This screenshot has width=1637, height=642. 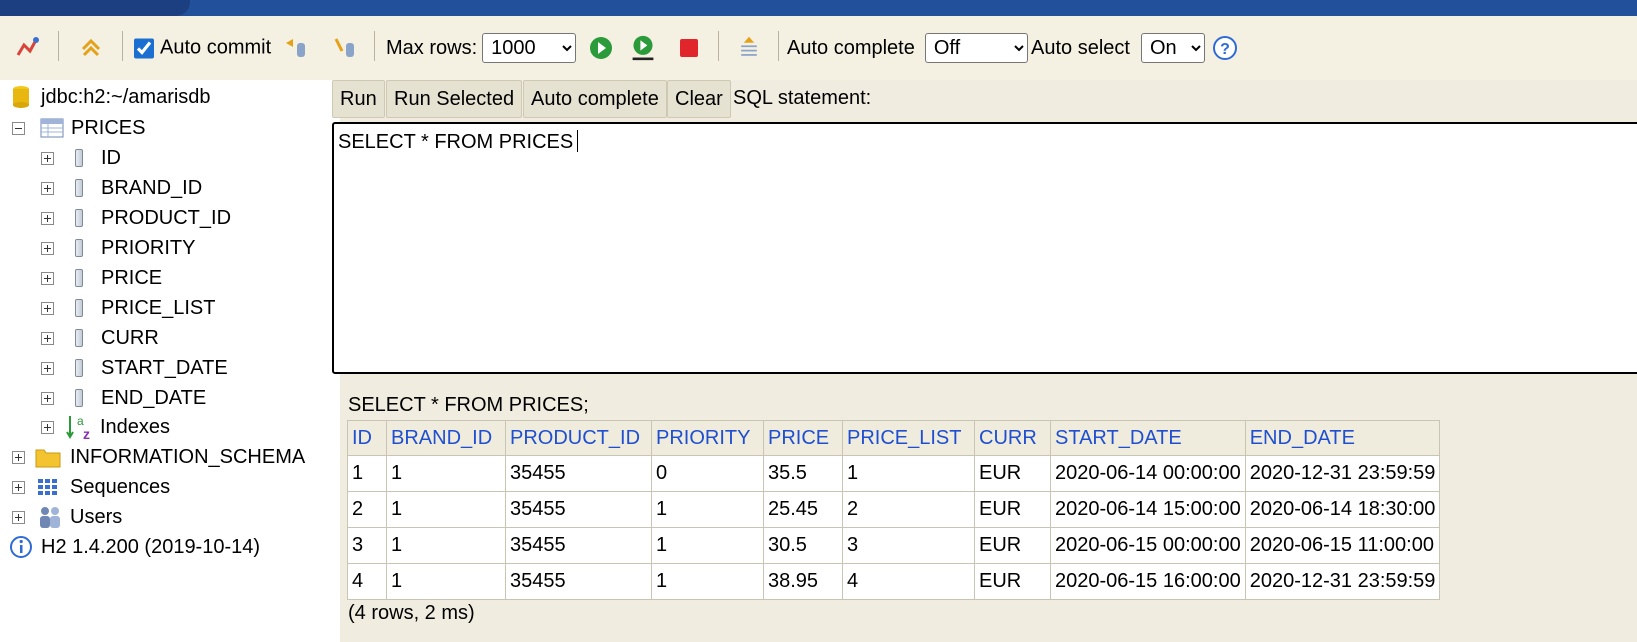 I want to click on tree-column: BRAND_ID, so click(x=121, y=188).